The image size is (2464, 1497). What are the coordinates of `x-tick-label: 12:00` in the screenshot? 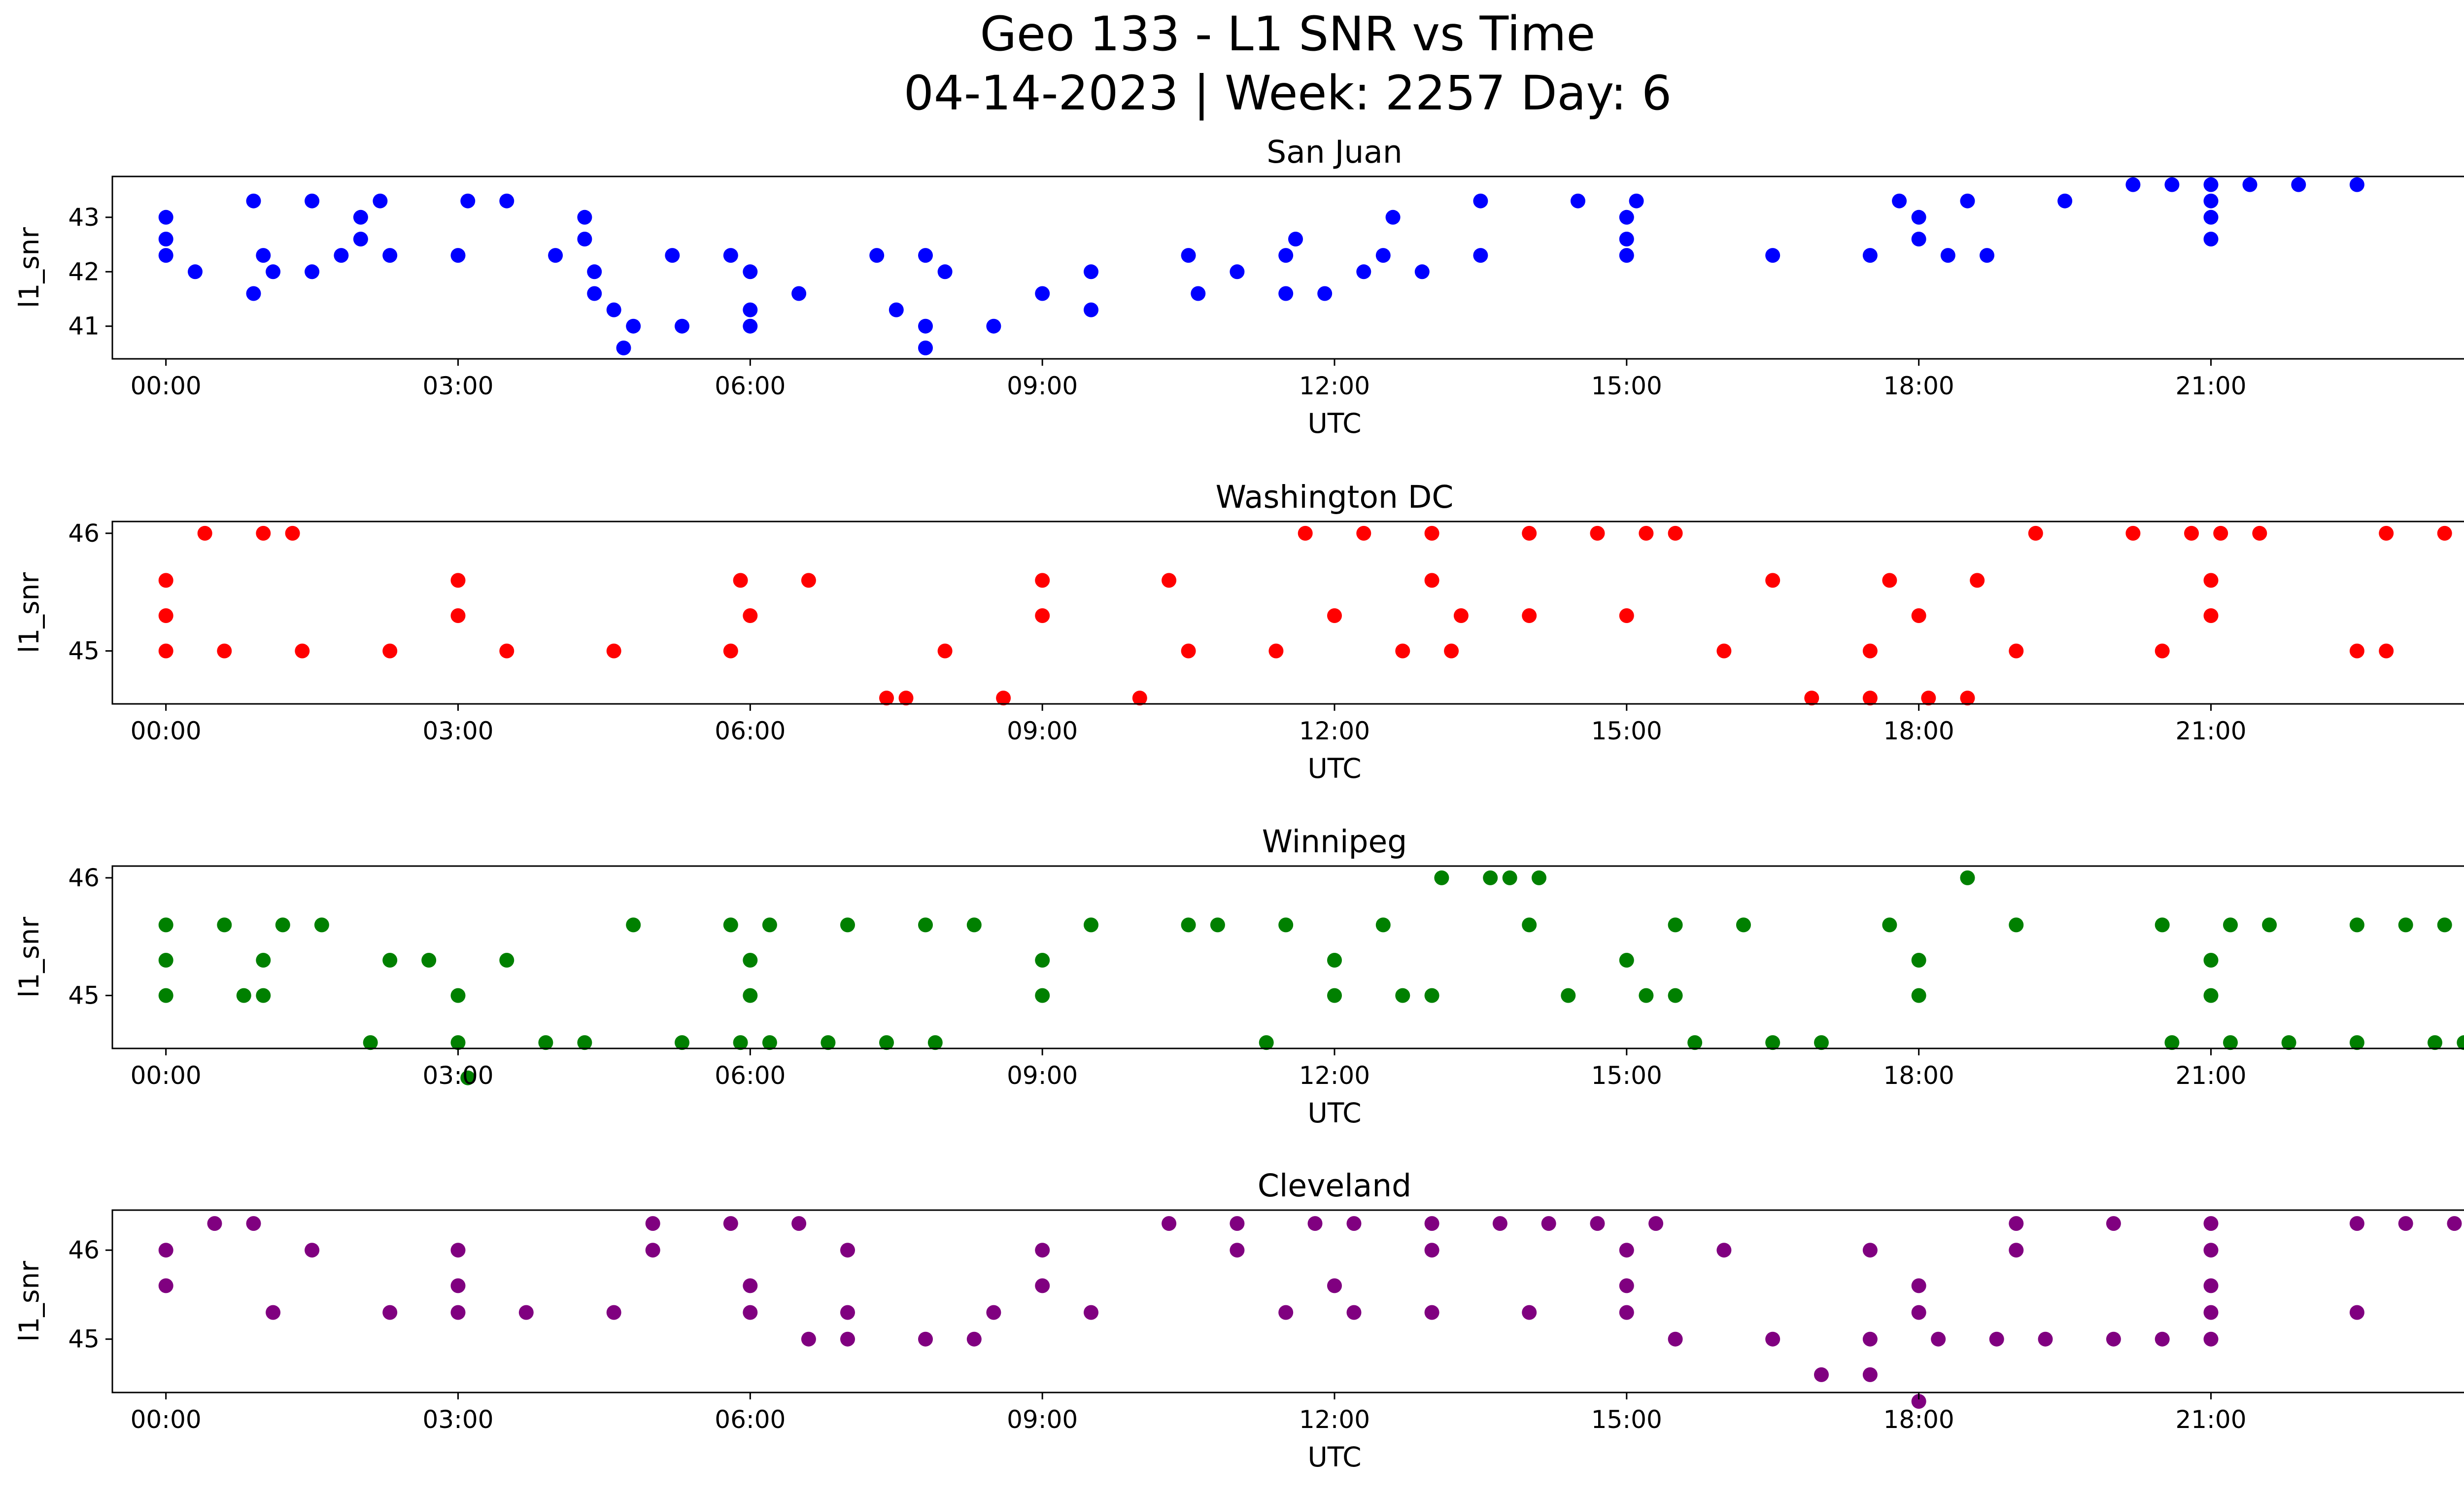 It's located at (1334, 386).